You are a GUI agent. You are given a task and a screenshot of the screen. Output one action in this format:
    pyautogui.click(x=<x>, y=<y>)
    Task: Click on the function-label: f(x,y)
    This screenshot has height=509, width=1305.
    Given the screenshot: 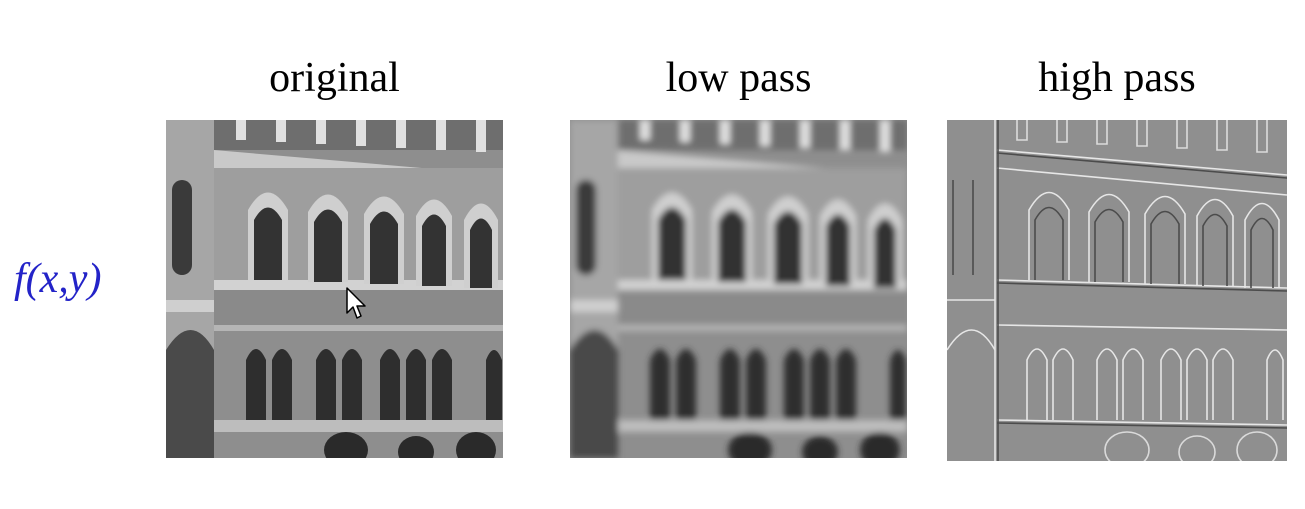 What is the action you would take?
    pyautogui.click(x=58, y=279)
    